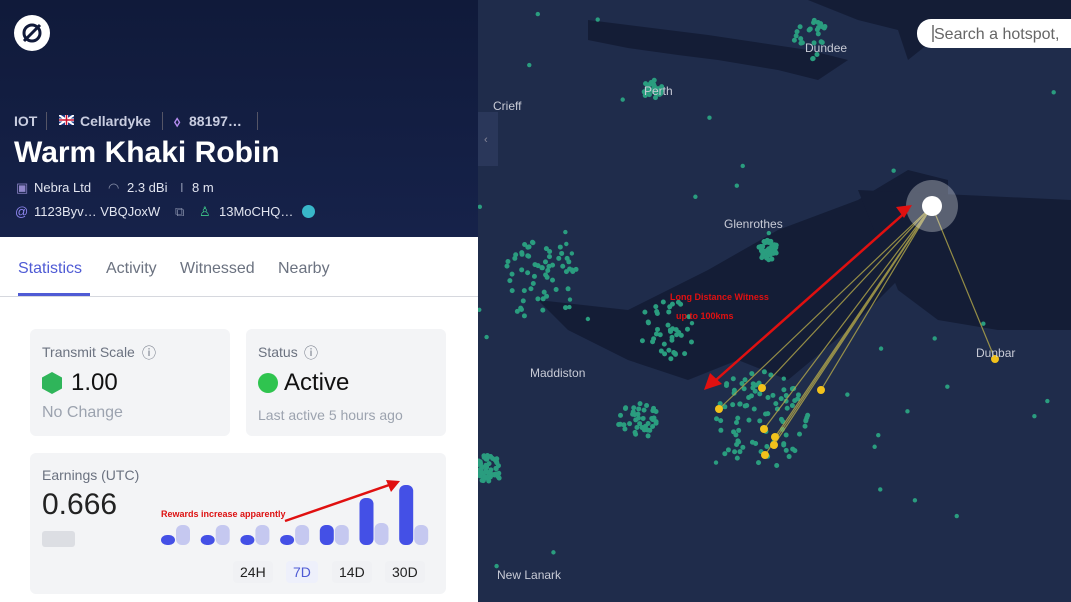 This screenshot has width=1071, height=602. What do you see at coordinates (304, 268) in the screenshot?
I see `tab: Nearby` at bounding box center [304, 268].